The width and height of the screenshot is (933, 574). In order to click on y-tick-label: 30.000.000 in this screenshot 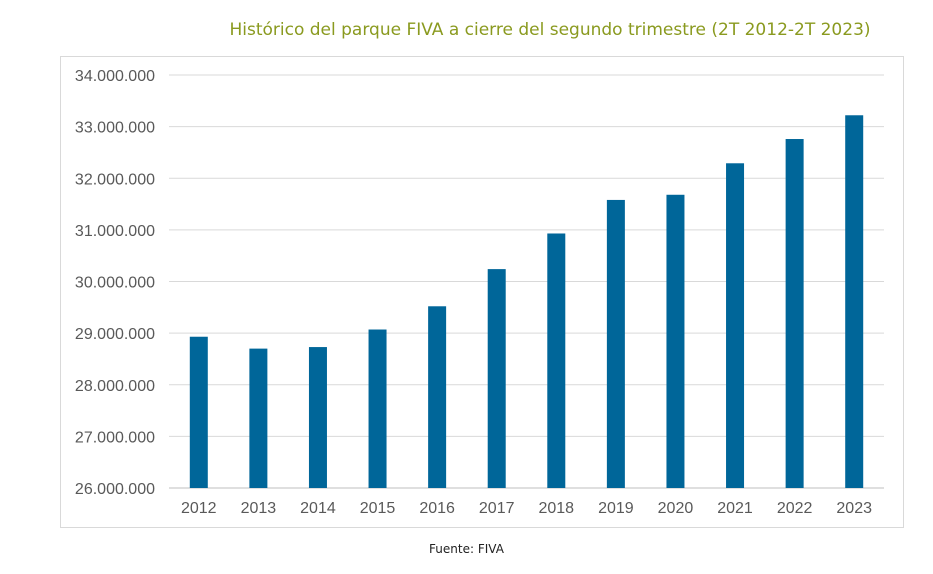, I will do `click(115, 283)`.